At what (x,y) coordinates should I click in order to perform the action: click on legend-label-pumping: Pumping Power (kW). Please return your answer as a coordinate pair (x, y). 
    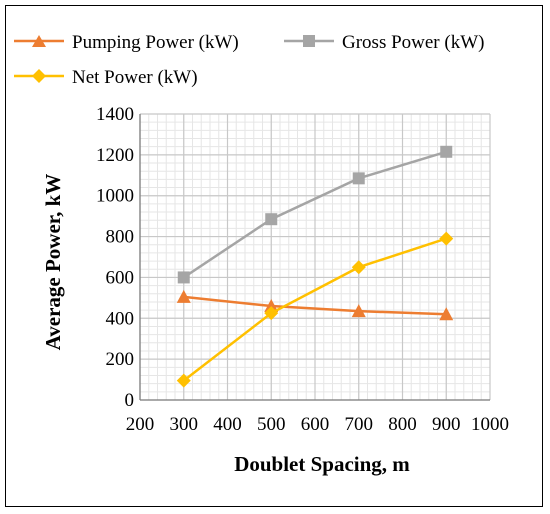
    Looking at the image, I should click on (155, 42).